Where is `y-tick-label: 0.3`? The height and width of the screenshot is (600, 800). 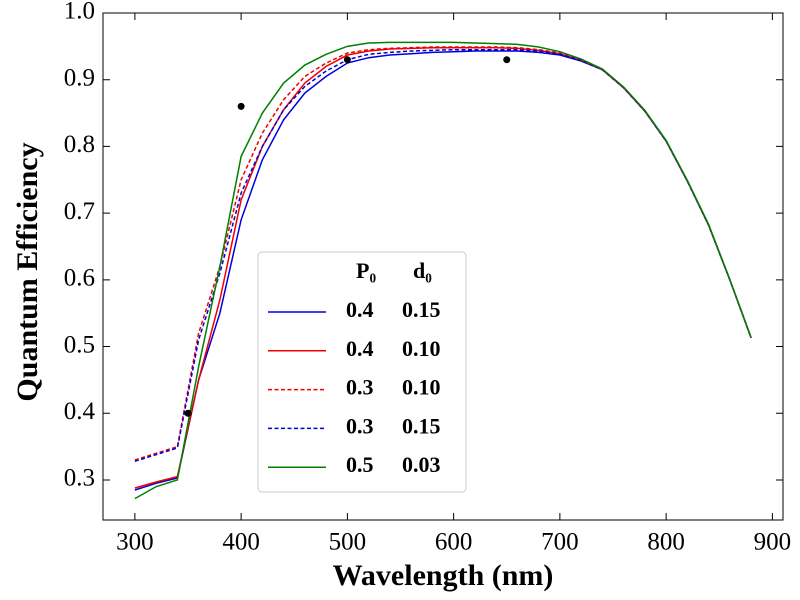 y-tick-label: 0.3 is located at coordinates (79, 478).